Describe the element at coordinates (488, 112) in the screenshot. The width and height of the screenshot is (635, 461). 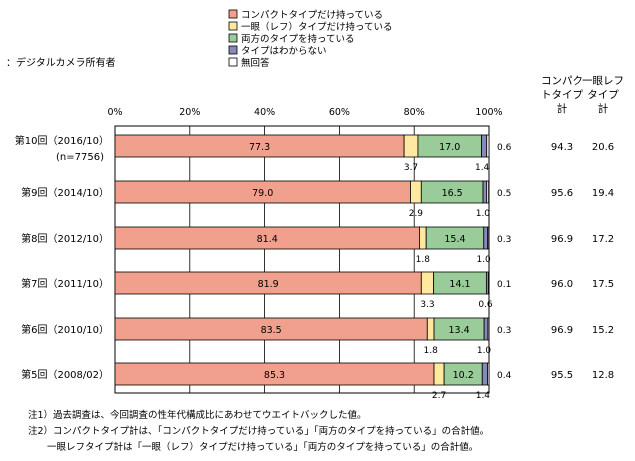
I see `x-tick-label: 100%` at that location.